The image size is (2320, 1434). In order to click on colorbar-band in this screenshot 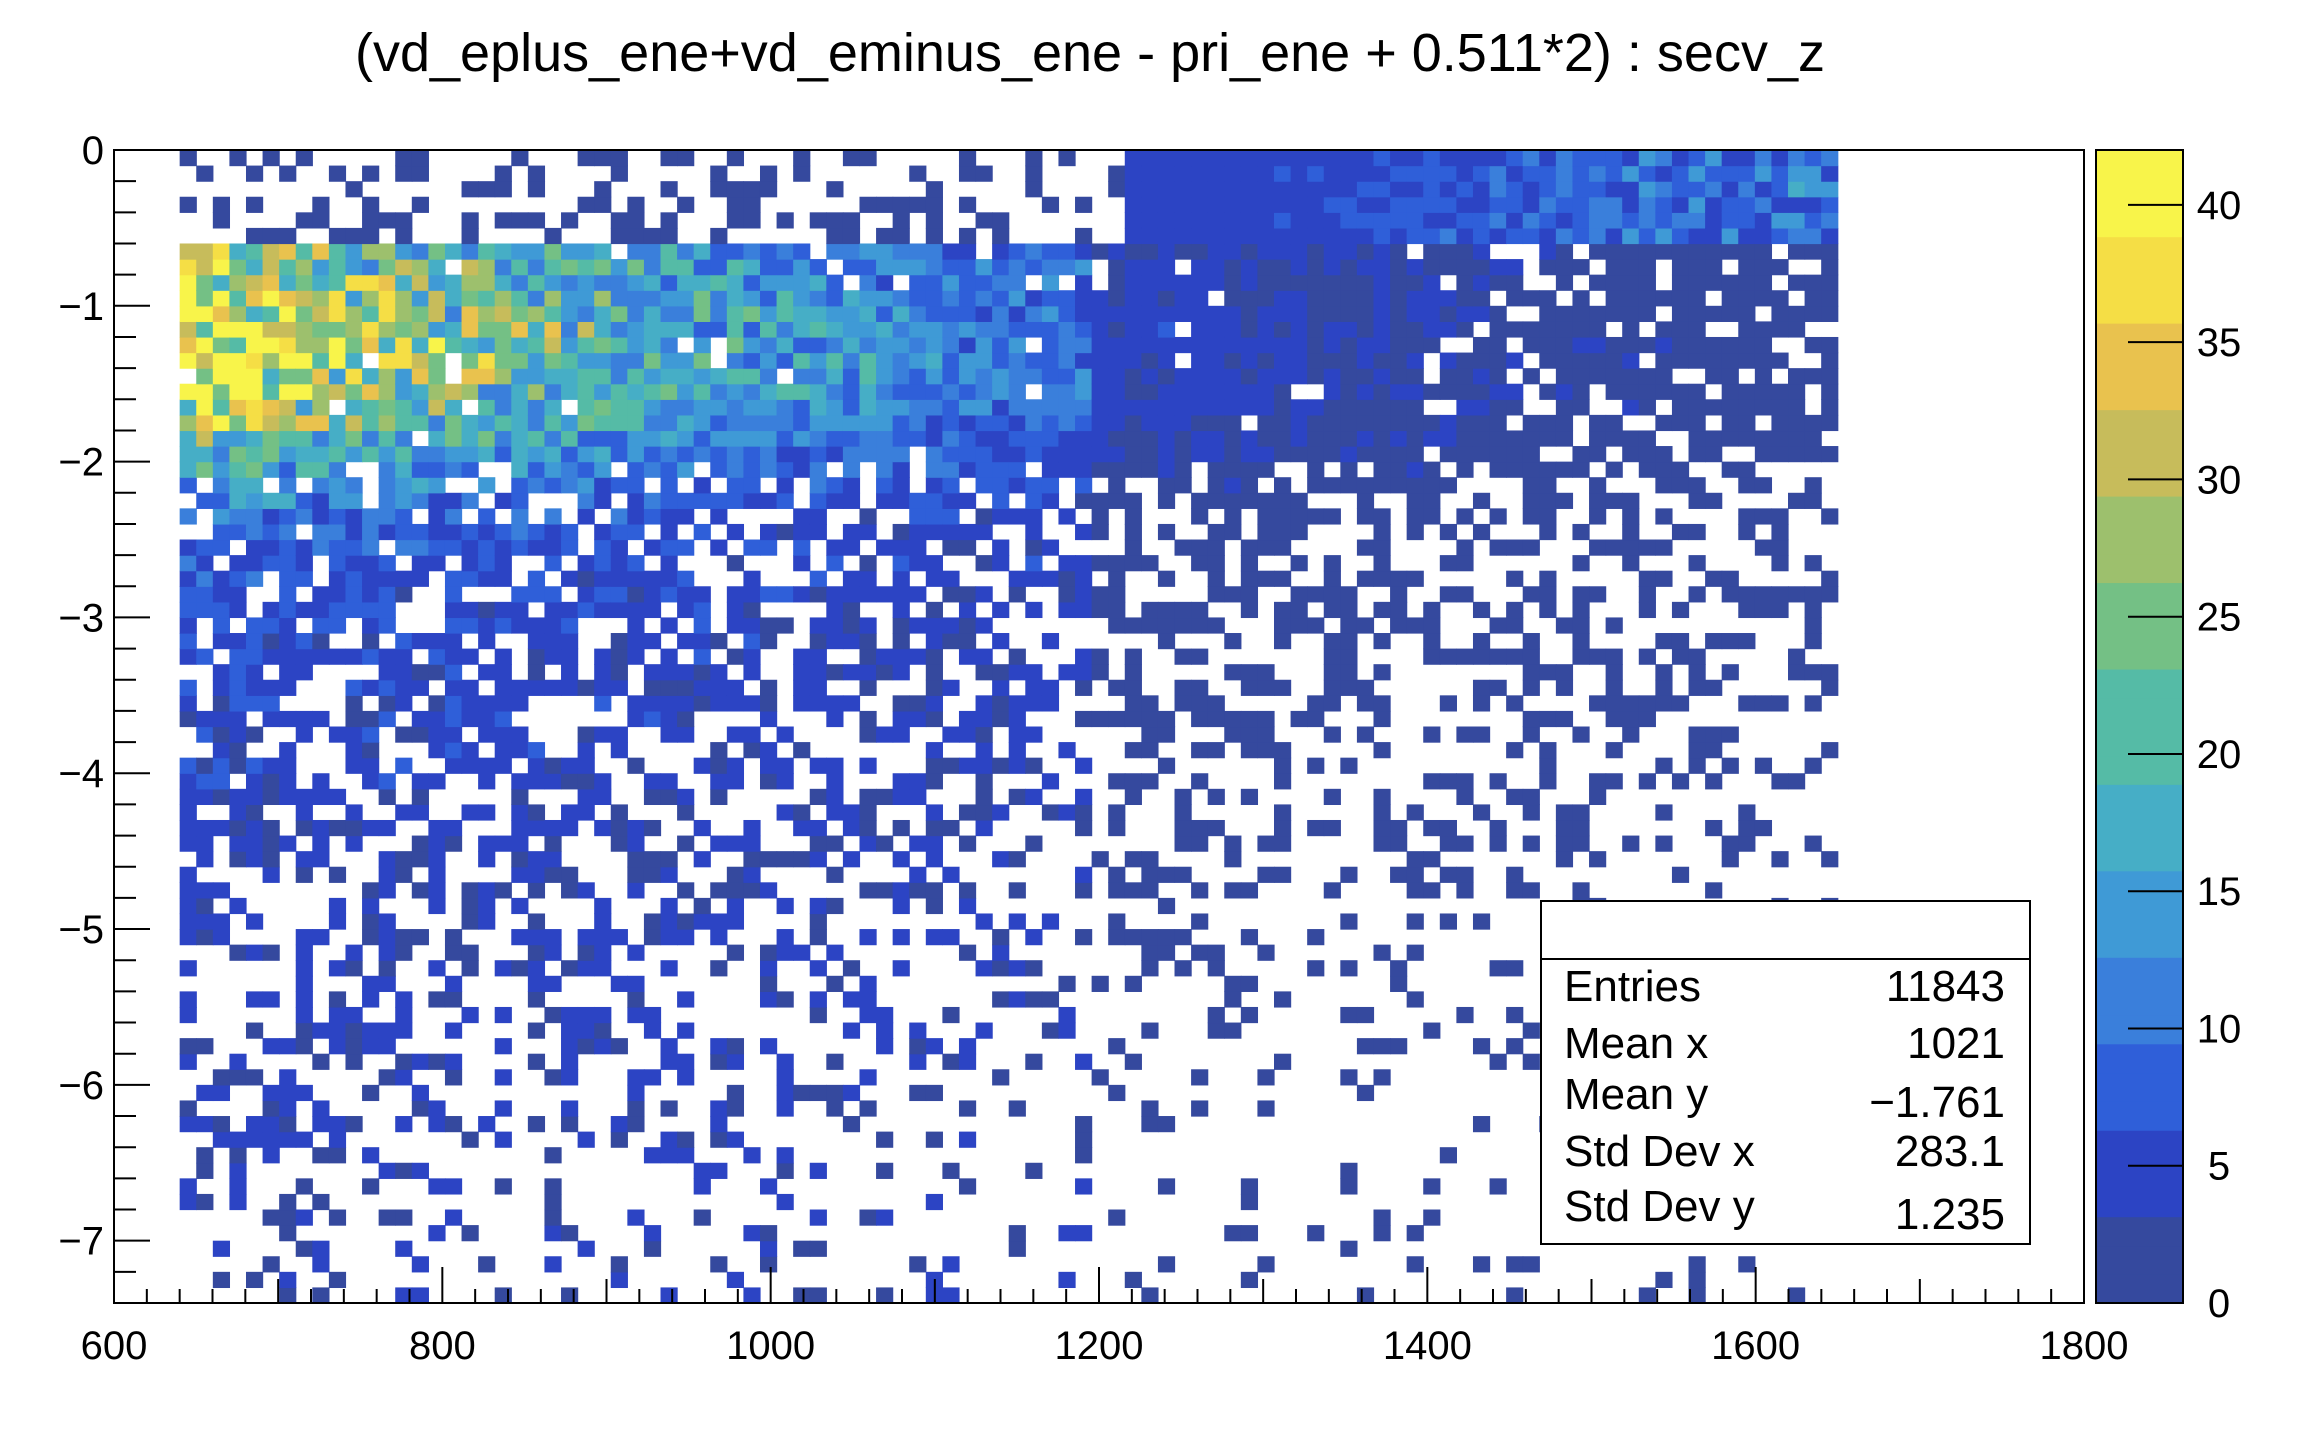, I will do `click(2139, 1173)`.